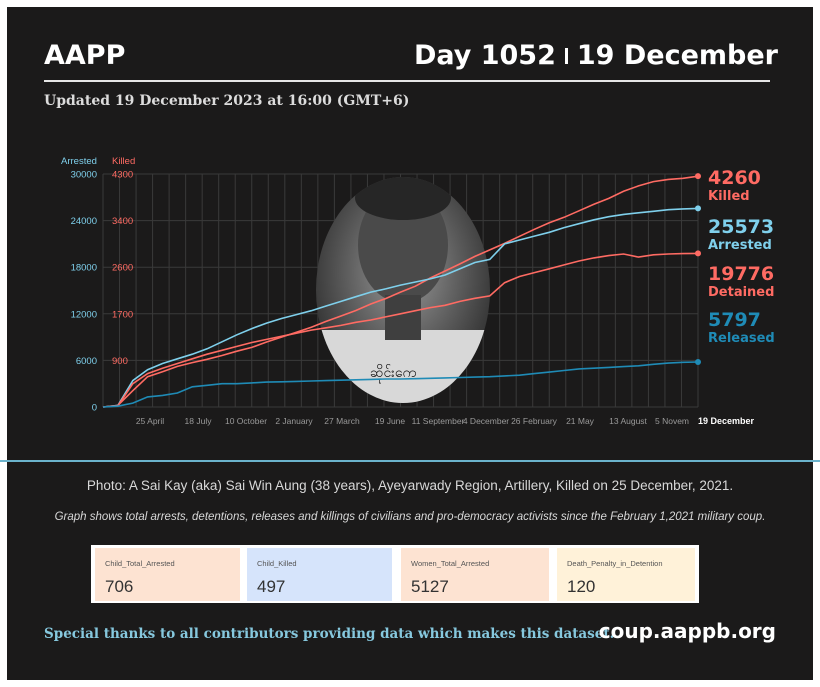 This screenshot has height=687, width=820. I want to click on series-end-value-detained: 19776, so click(741, 274).